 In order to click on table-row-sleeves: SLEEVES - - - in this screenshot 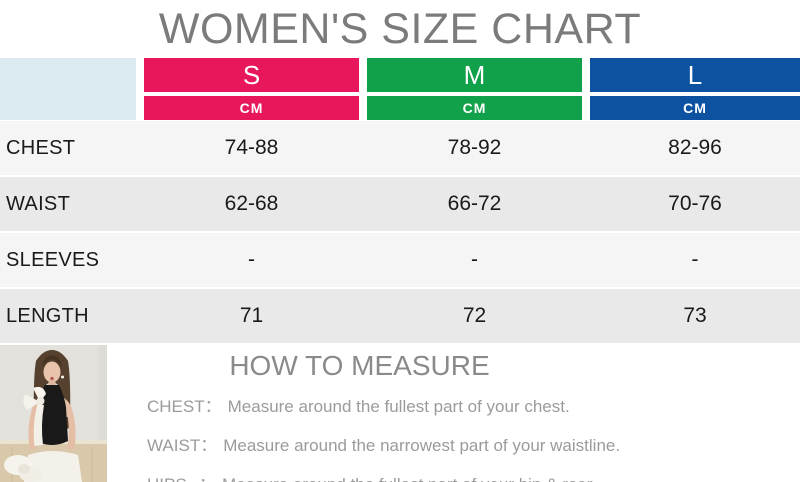, I will do `click(400, 260)`.